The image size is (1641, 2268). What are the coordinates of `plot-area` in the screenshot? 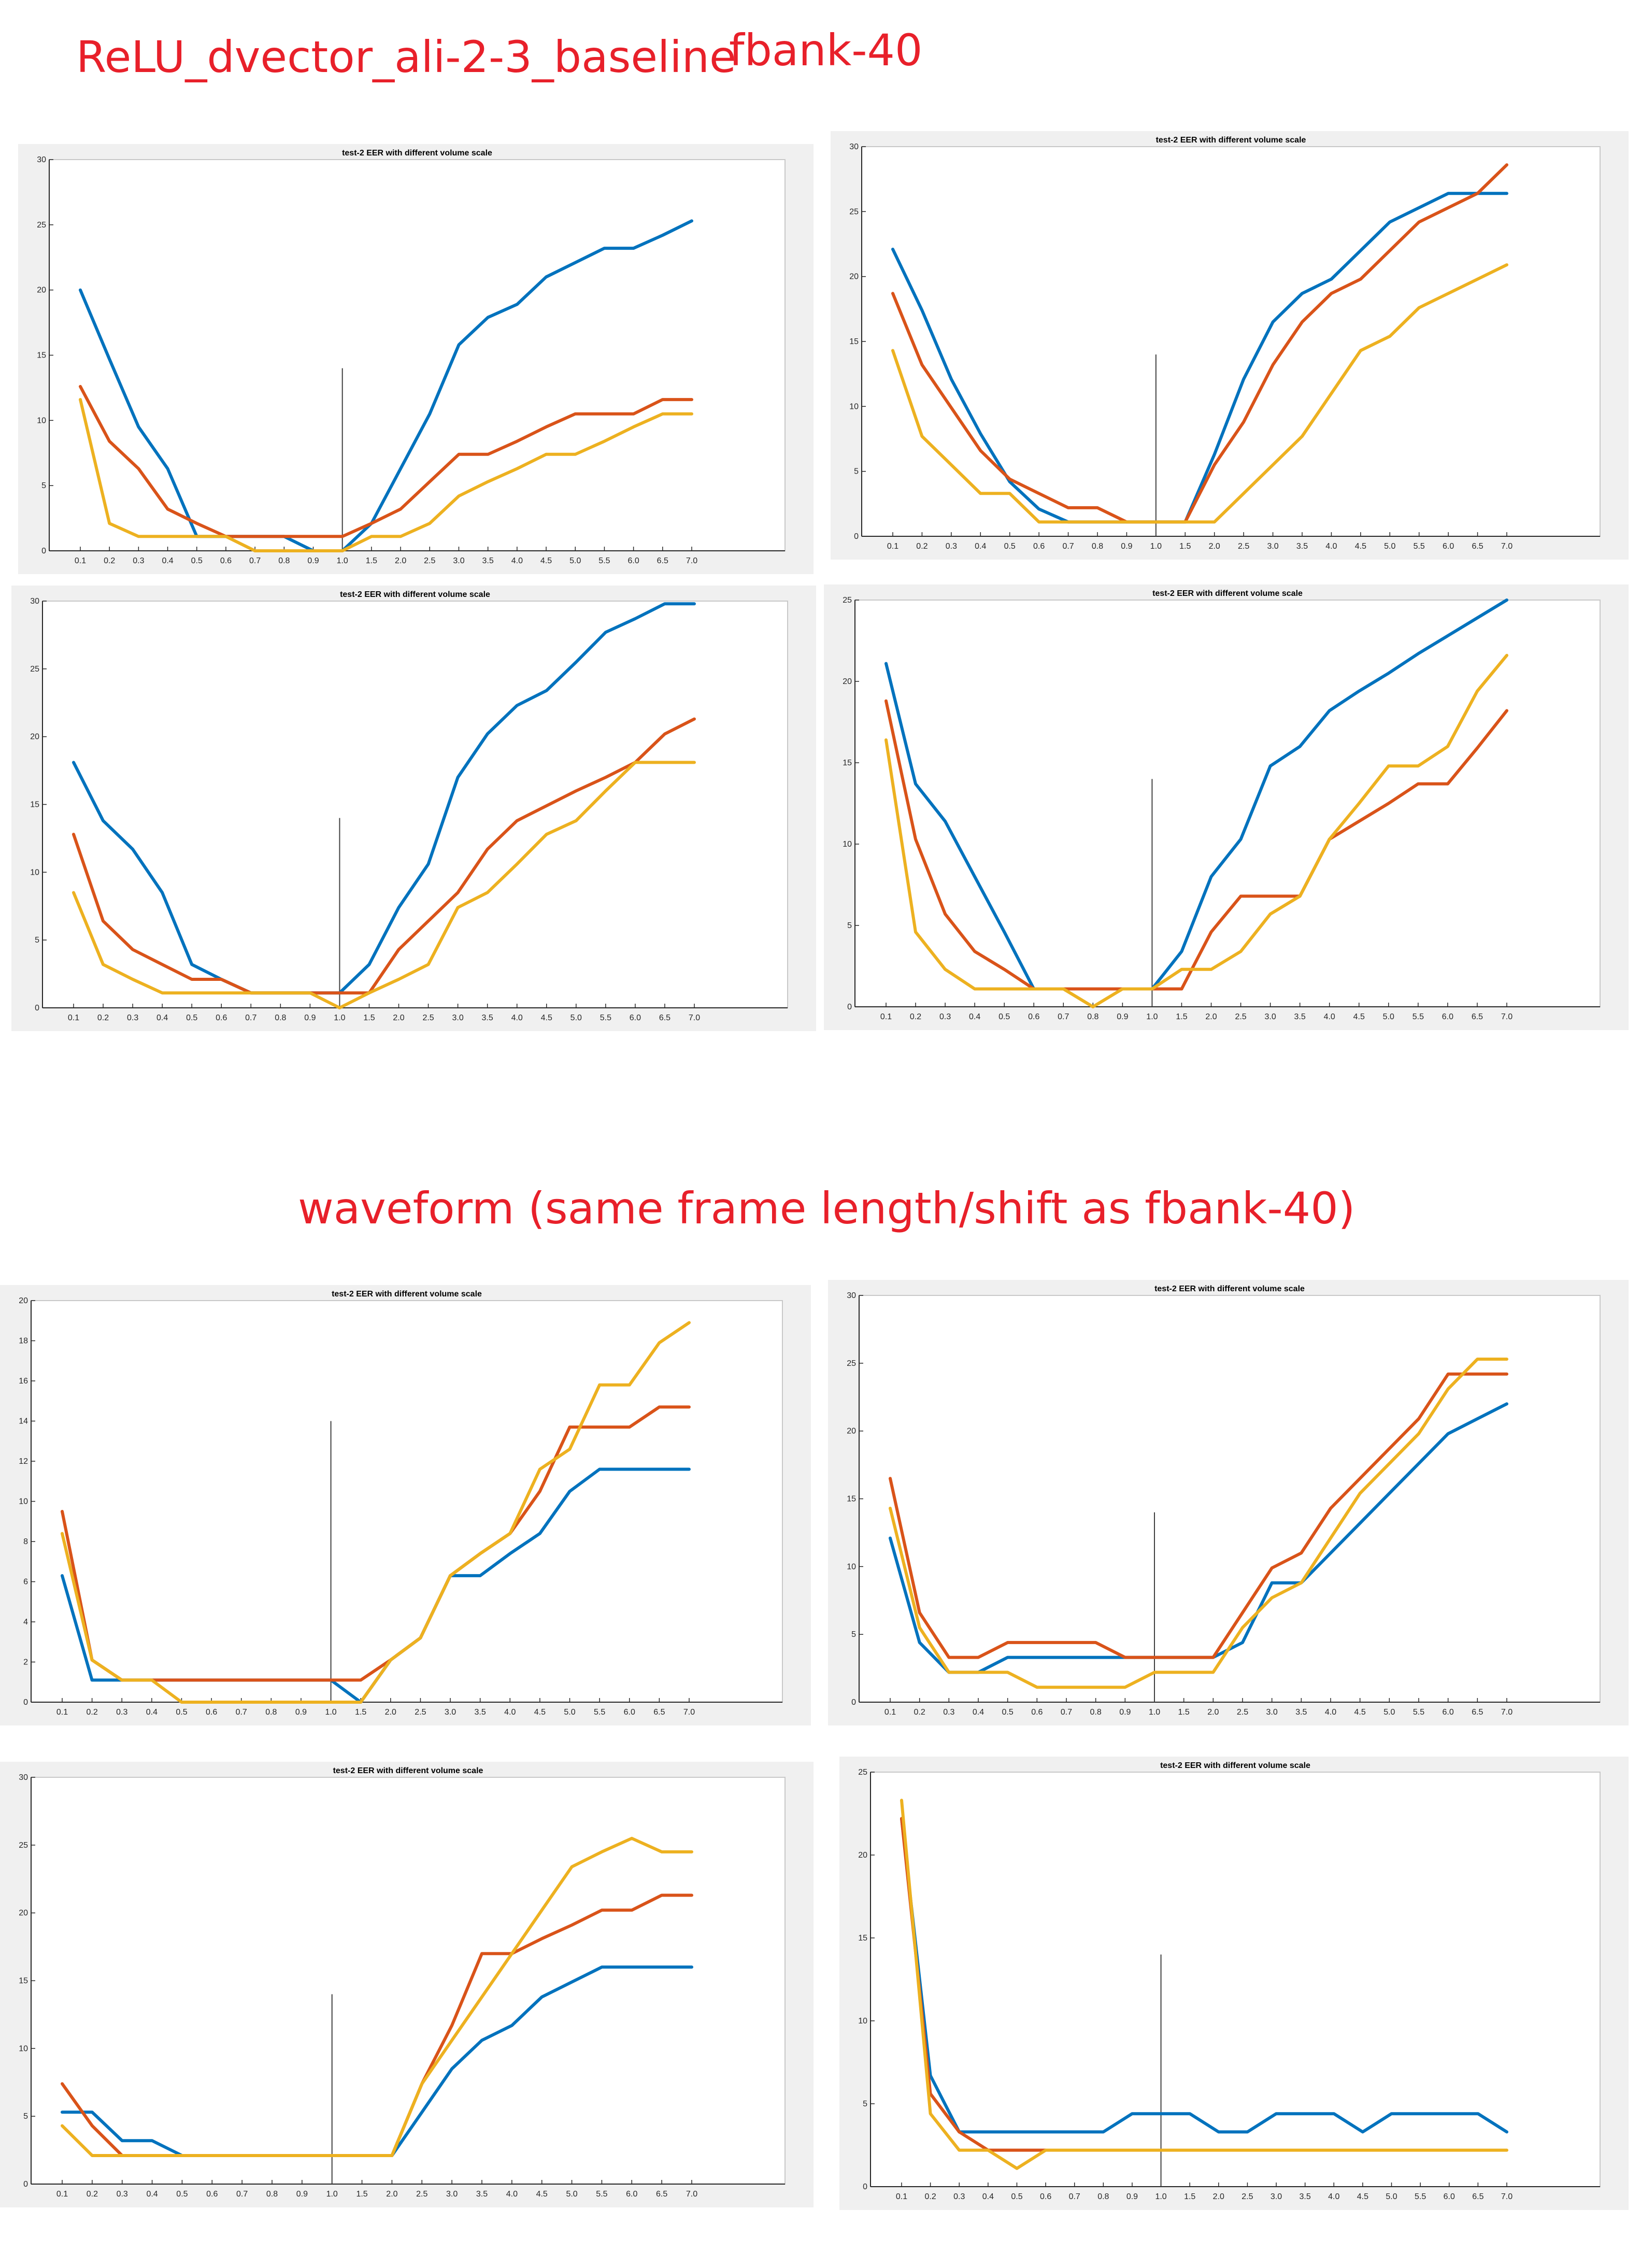 It's located at (1231, 342).